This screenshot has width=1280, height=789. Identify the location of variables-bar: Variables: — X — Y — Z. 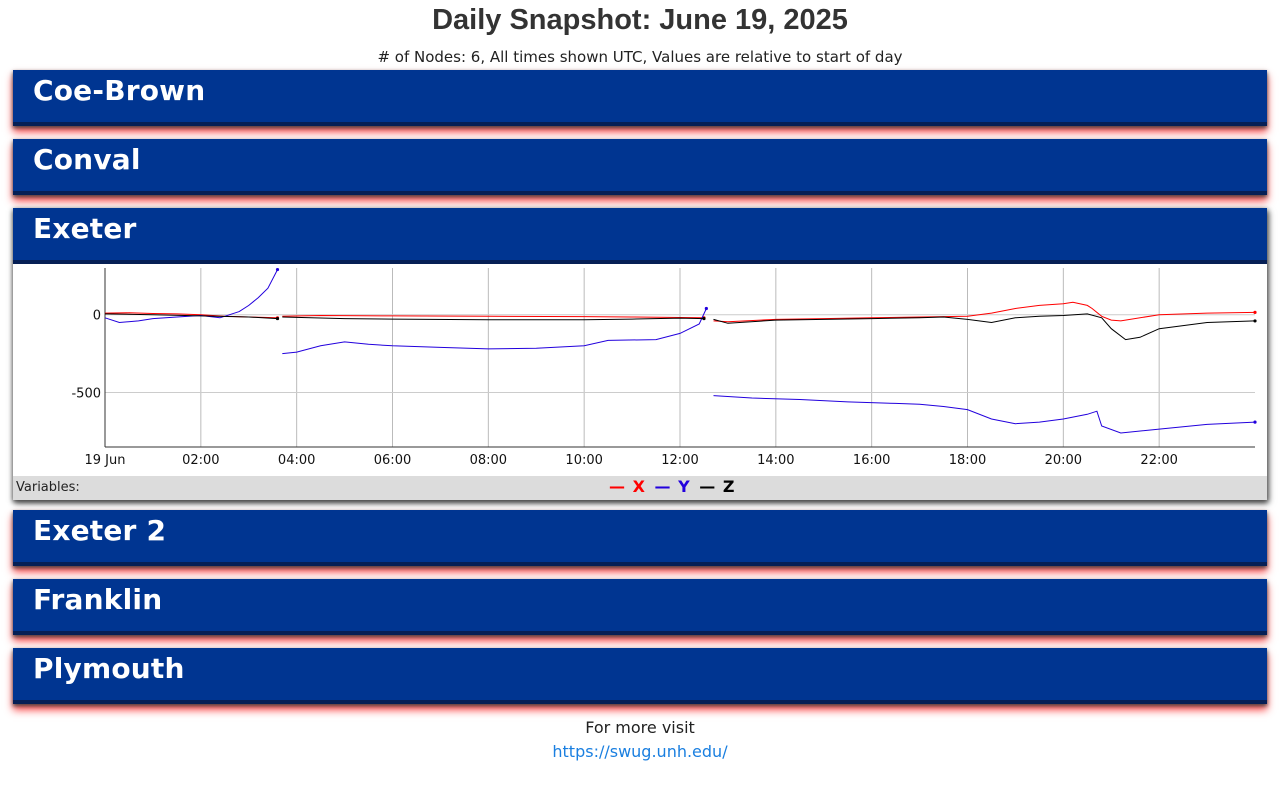
(640, 488).